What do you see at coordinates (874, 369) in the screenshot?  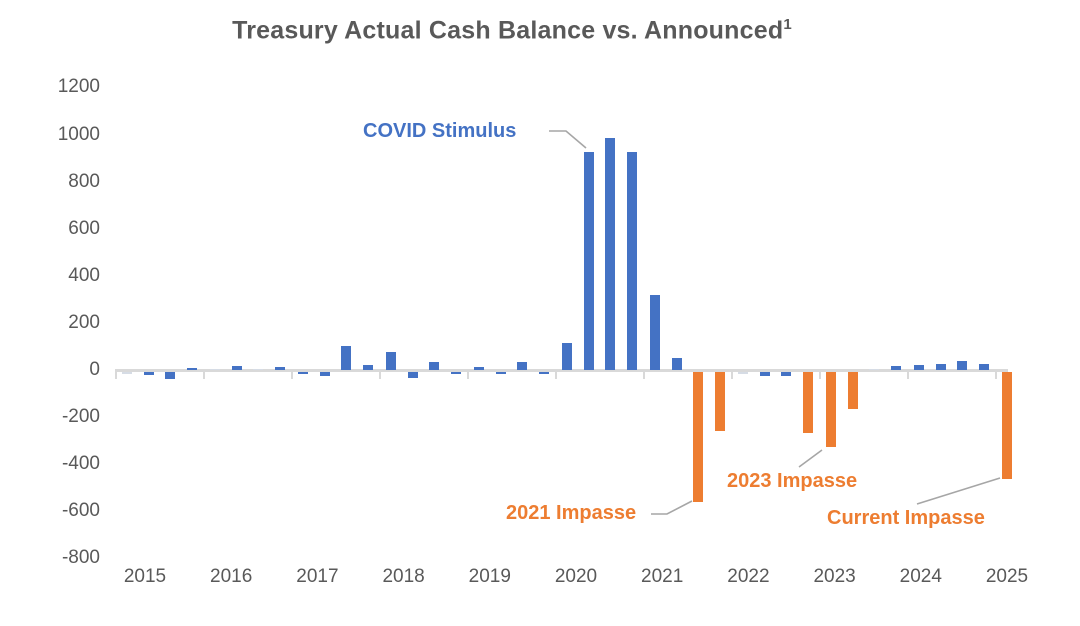 I see `bar-2023-q3` at bounding box center [874, 369].